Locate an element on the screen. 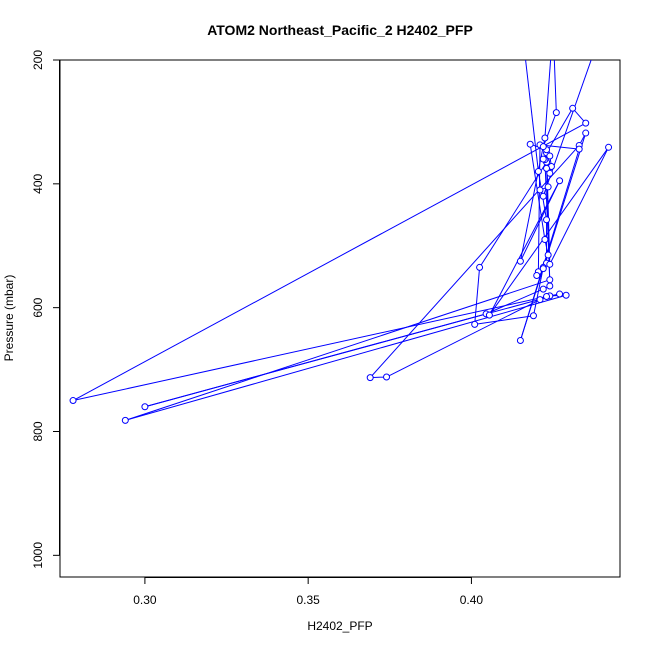 The height and width of the screenshot is (650, 650). x-tick-label: 0.40 is located at coordinates (472, 600).